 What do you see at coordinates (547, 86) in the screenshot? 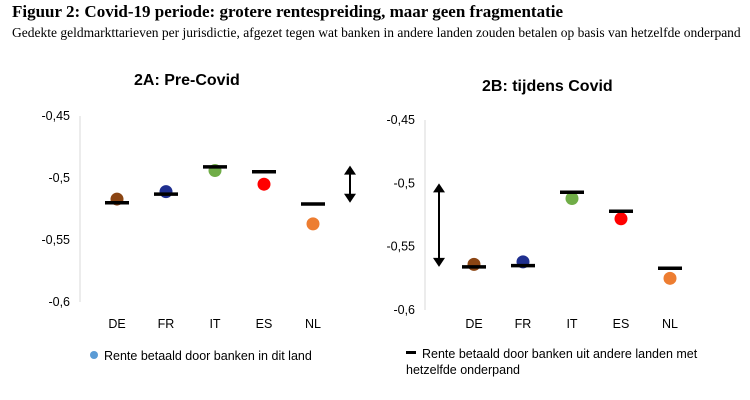
I see `chart-b-title: 2B: tijdens Covid` at bounding box center [547, 86].